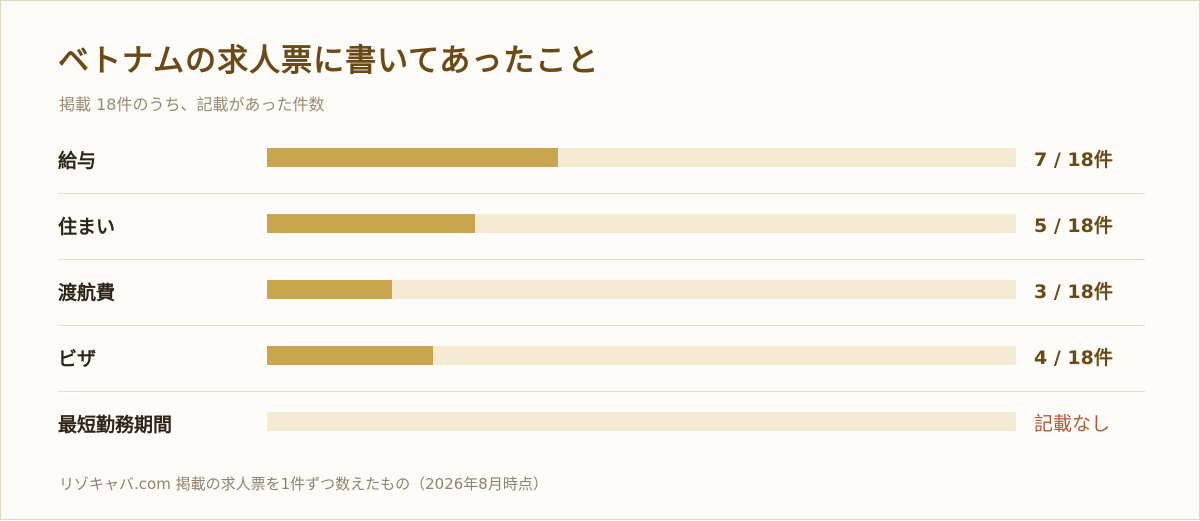 The width and height of the screenshot is (1200, 521). What do you see at coordinates (1073, 226) in the screenshot?
I see `data-label: 5 / 18件` at bounding box center [1073, 226].